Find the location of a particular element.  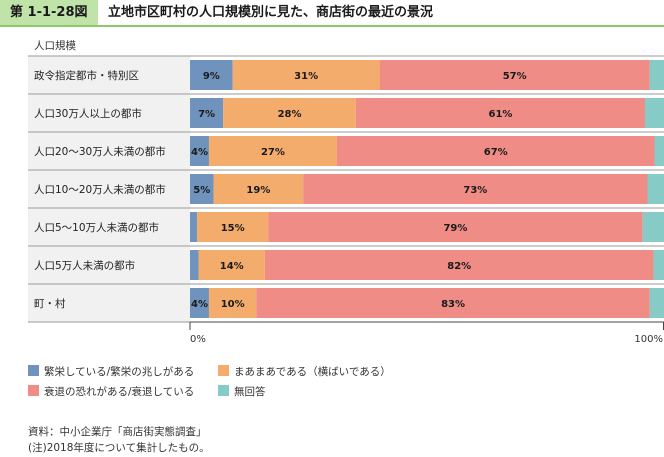

data-label: 67% is located at coordinates (496, 152).